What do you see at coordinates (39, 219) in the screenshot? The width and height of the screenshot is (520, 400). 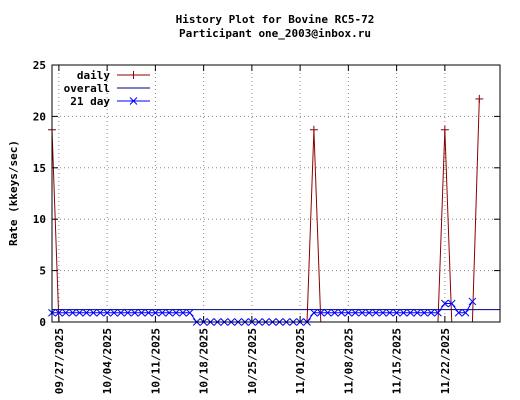 I see `y-tick-label: 10` at bounding box center [39, 219].